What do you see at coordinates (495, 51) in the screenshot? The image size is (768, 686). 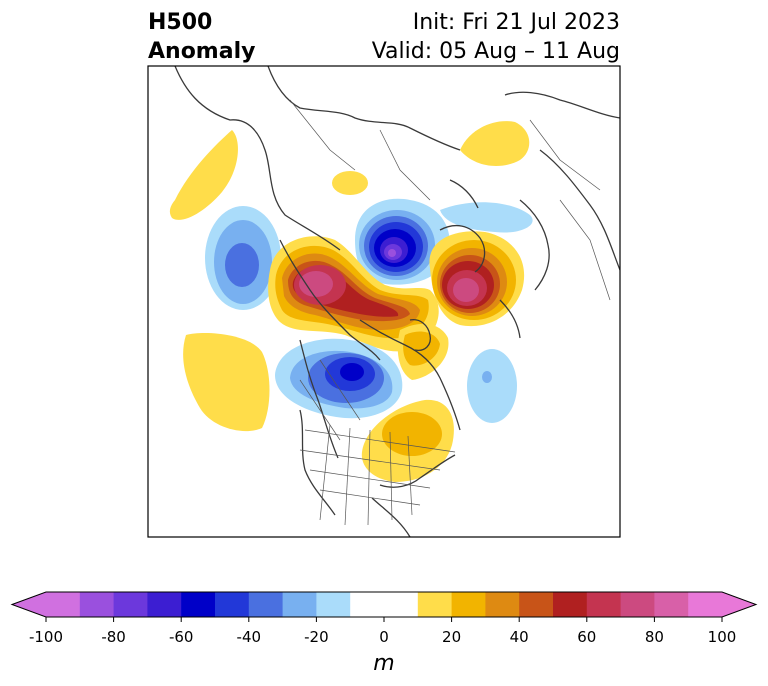 I see `valid-time: Valid: 05 Aug – 11 Aug` at bounding box center [495, 51].